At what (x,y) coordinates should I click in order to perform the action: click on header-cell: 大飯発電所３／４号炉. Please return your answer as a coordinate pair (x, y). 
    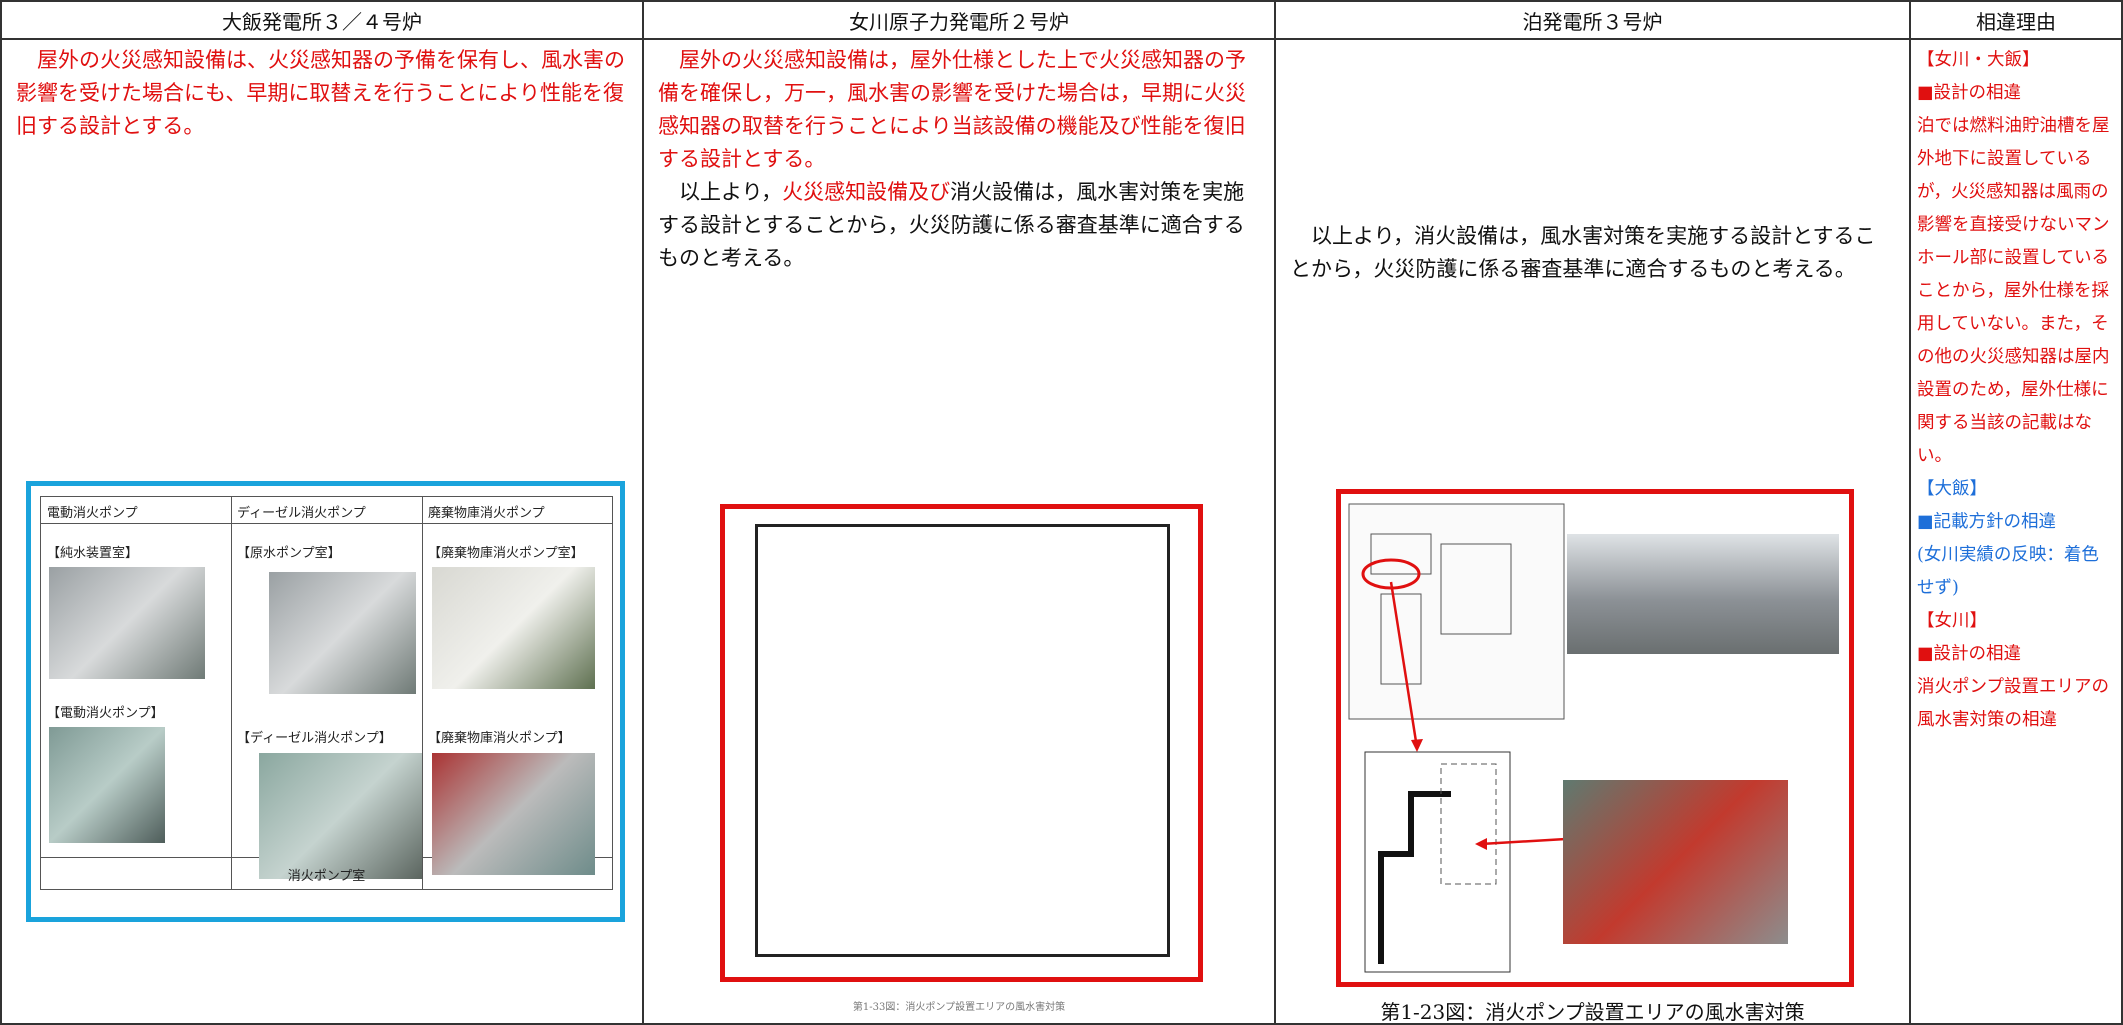
    Looking at the image, I should click on (322, 20).